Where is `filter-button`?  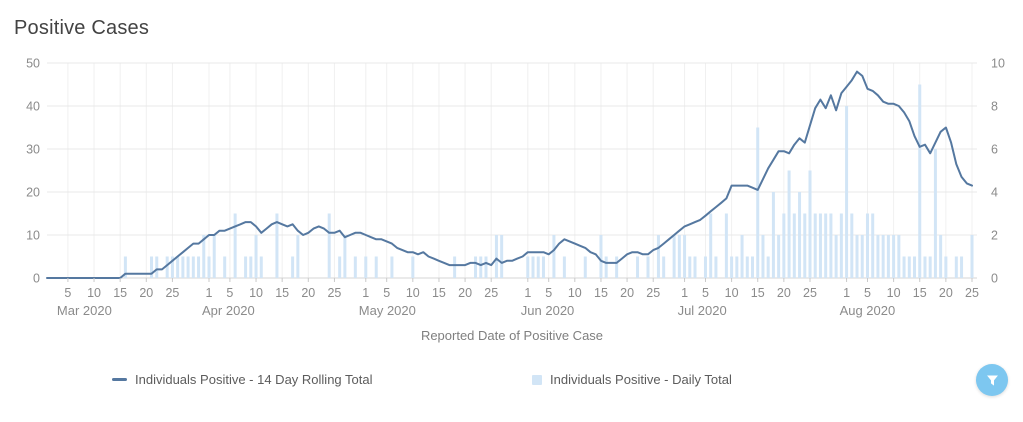 filter-button is located at coordinates (992, 380).